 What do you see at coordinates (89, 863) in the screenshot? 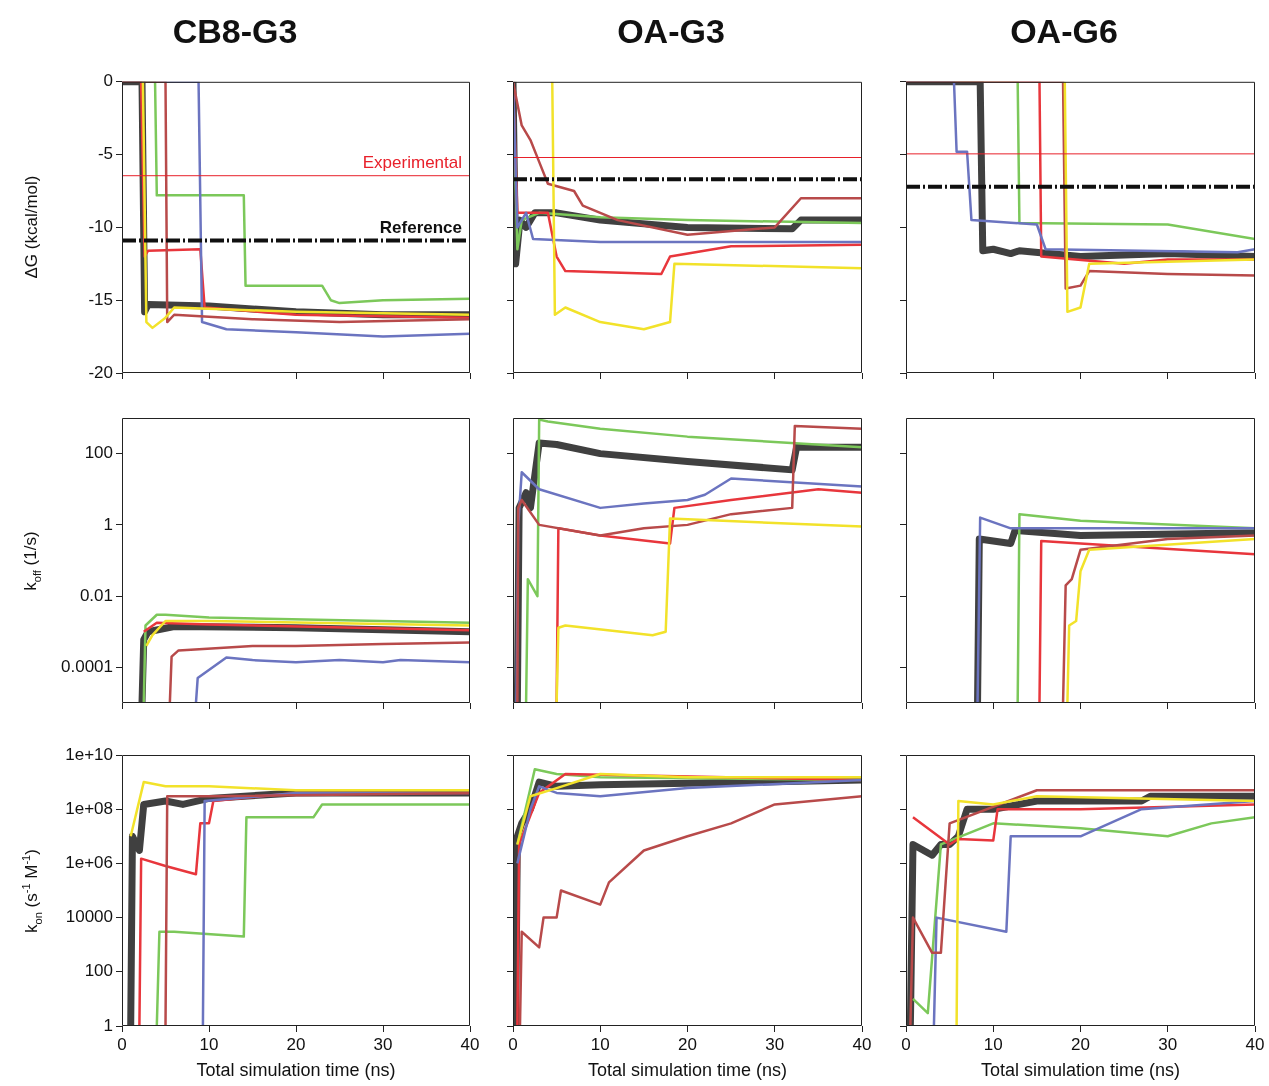
I see `y-tick-label: 1e+06` at bounding box center [89, 863].